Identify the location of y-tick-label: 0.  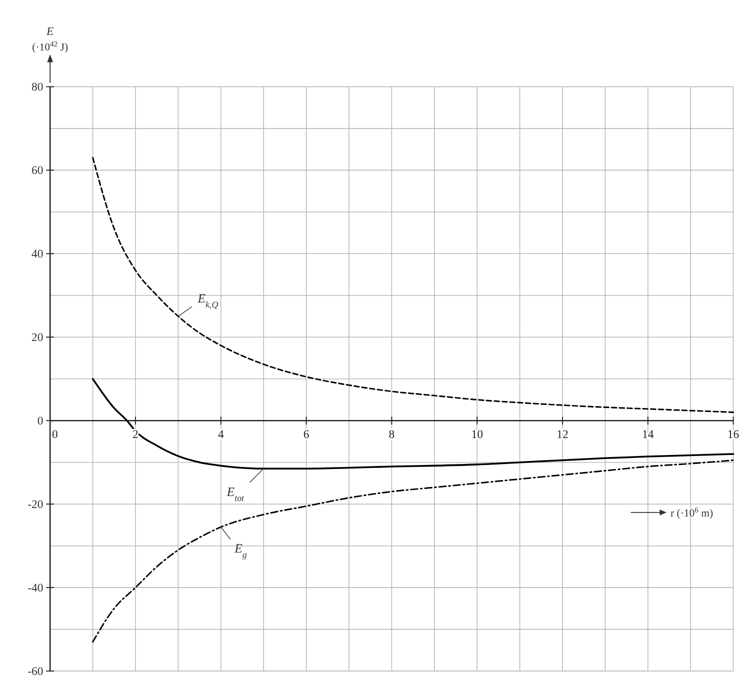
(40, 421).